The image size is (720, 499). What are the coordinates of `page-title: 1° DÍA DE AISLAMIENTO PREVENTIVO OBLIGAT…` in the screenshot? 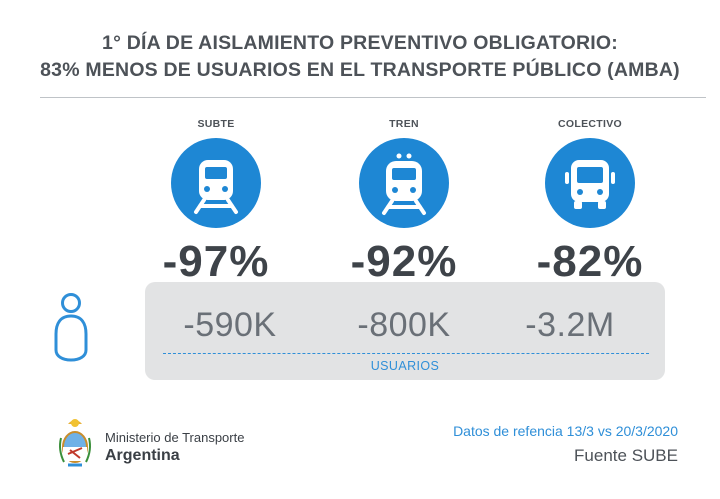 It's located at (360, 57).